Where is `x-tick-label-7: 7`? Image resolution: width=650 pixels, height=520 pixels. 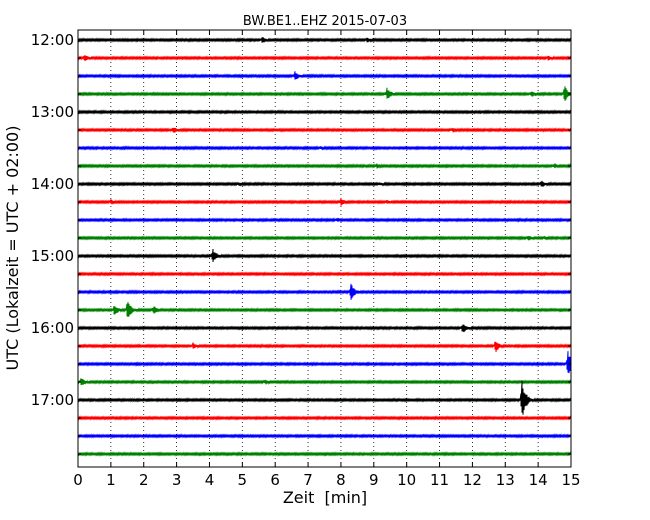
x-tick-label-7: 7 is located at coordinates (308, 480).